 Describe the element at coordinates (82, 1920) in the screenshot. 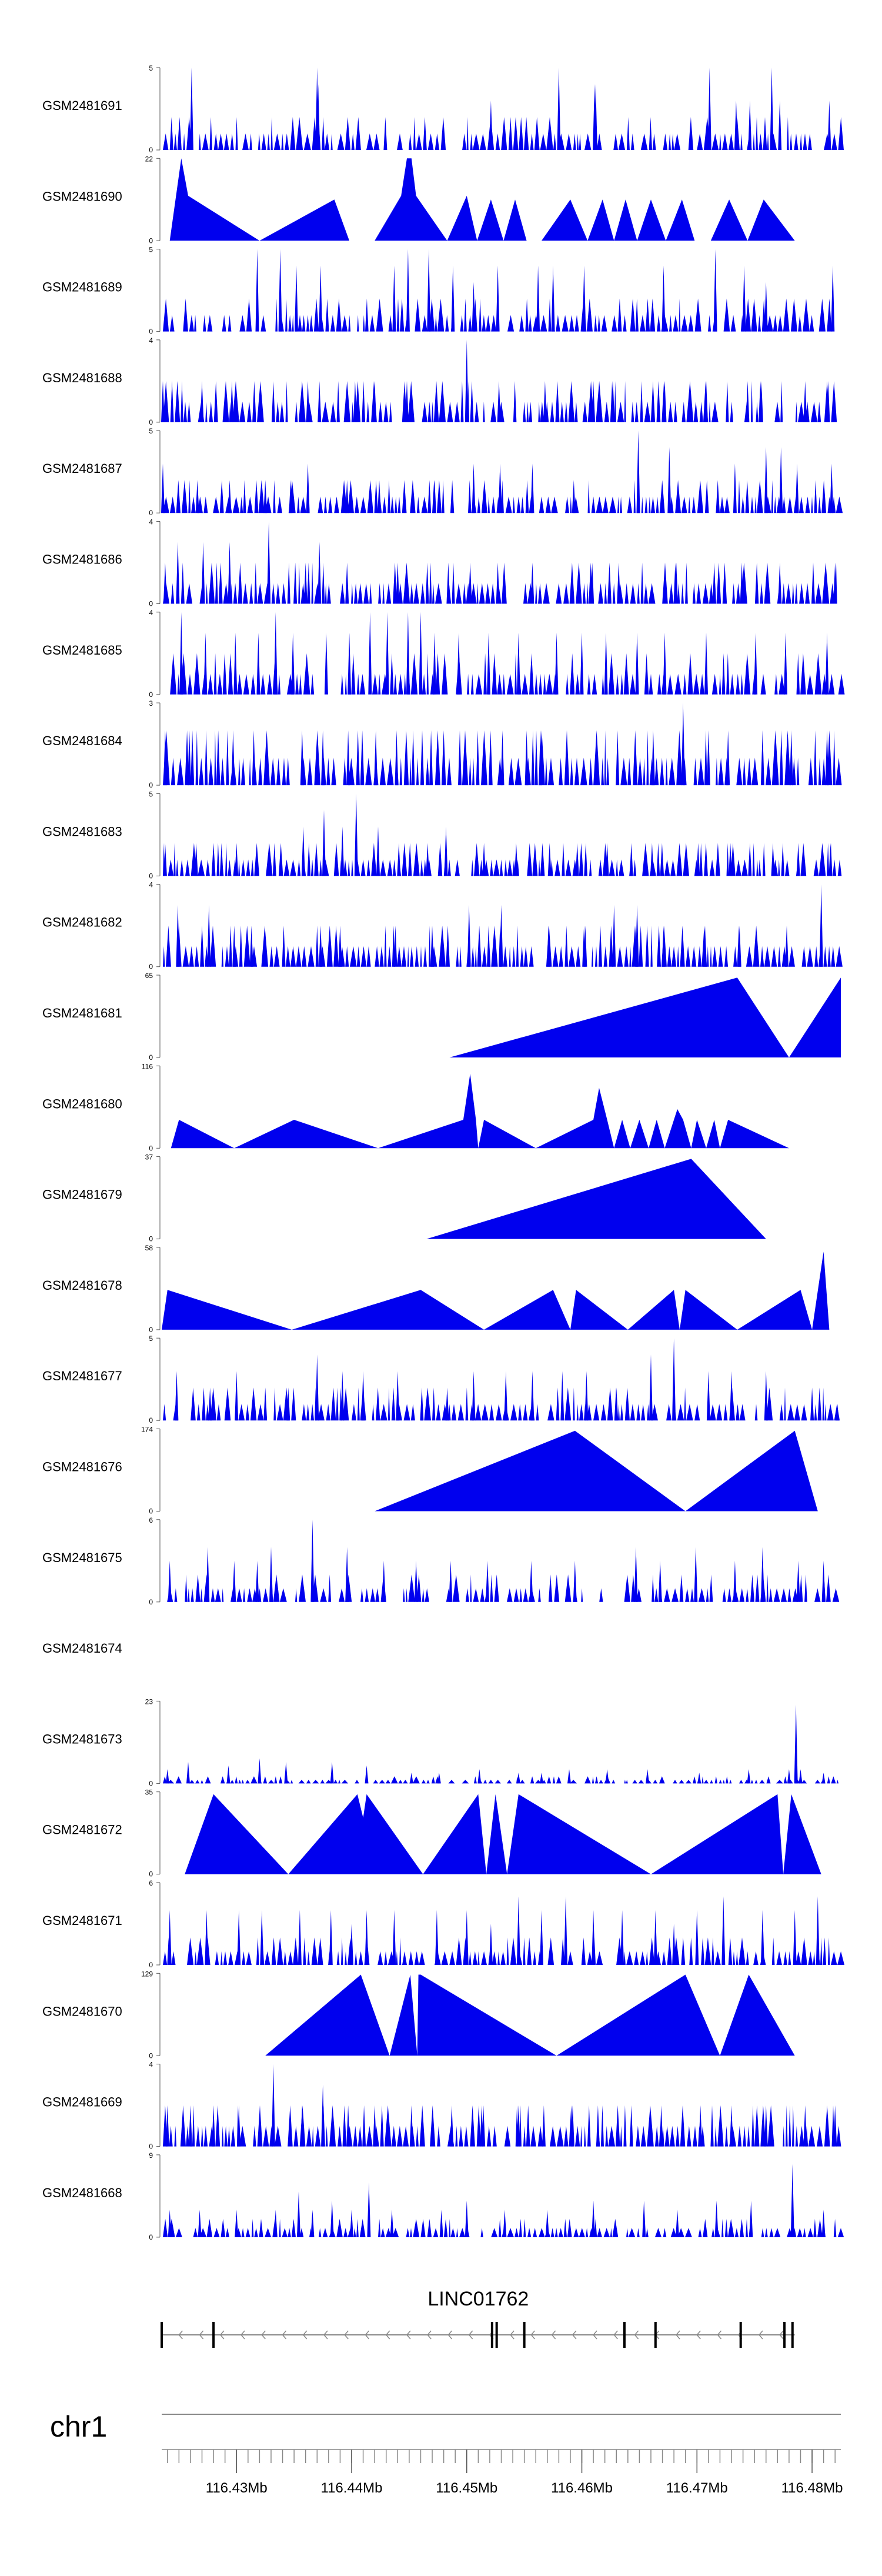

I see `track-label: GSM2481671` at that location.